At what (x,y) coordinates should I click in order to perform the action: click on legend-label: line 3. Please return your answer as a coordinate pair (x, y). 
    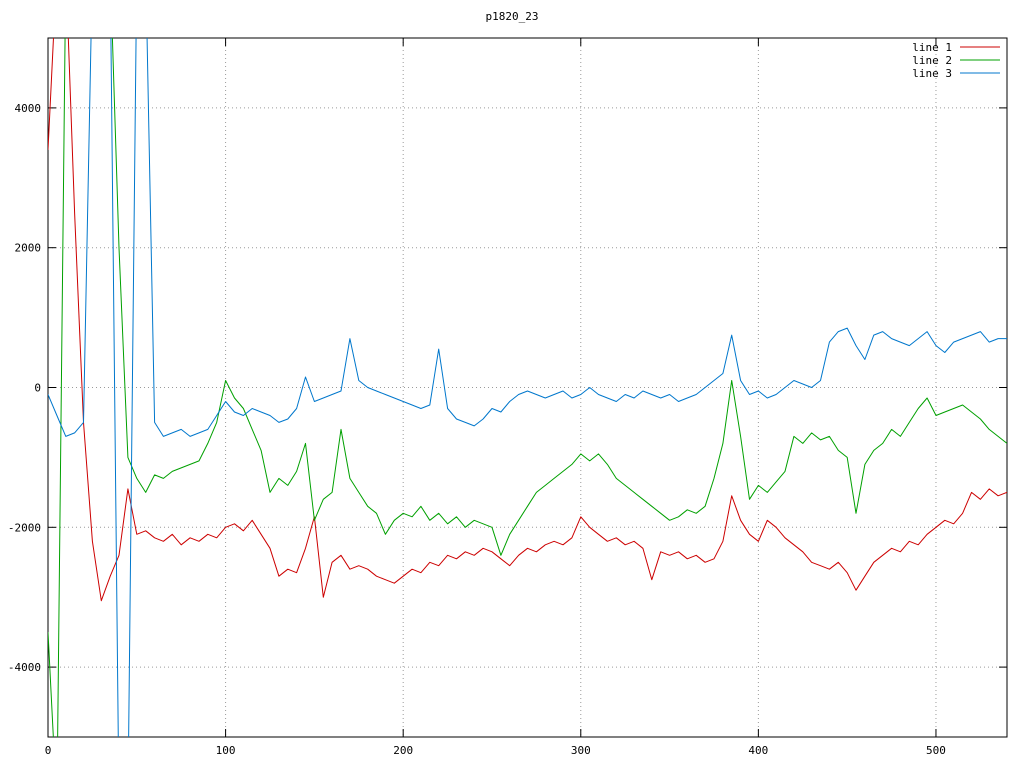
    Looking at the image, I should click on (932, 73).